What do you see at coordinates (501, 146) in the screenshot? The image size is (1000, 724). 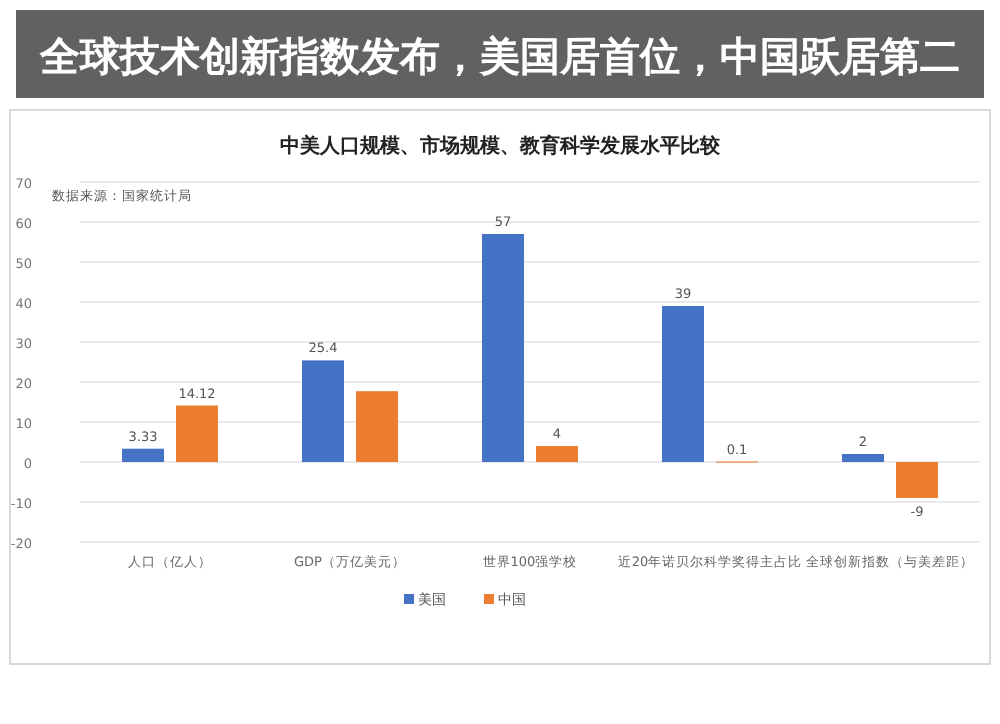 I see `chart-title: 中美人口规模、市场规模、教育科学发展水平比较` at bounding box center [501, 146].